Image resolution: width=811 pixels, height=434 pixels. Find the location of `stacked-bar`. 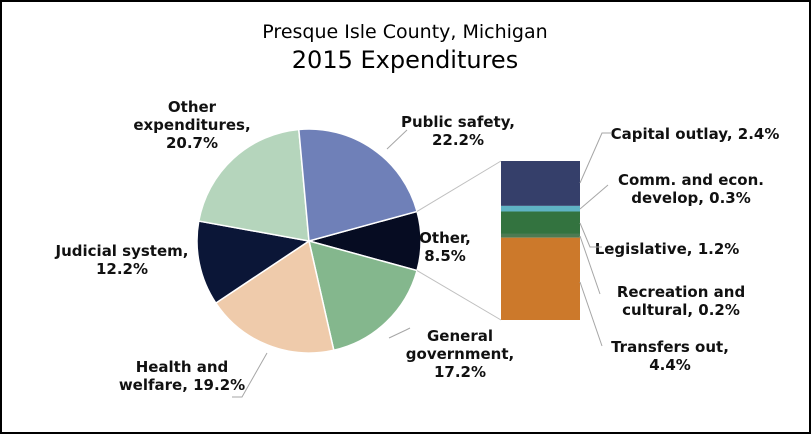

stacked-bar is located at coordinates (498, 240).